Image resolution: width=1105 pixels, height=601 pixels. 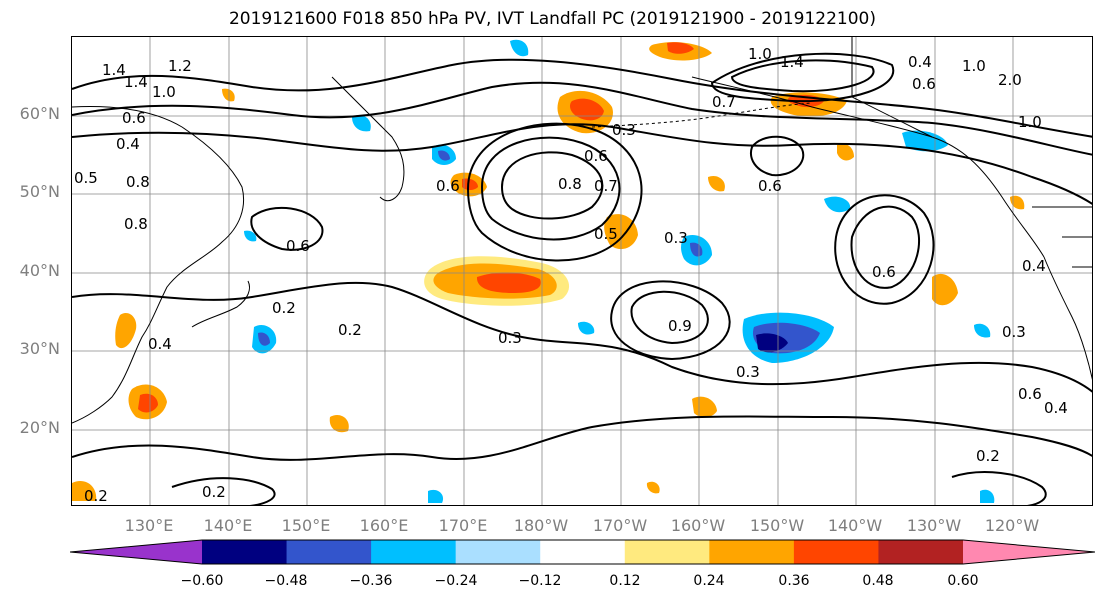 I want to click on shade-pos-north-core, so click(x=587, y=109).